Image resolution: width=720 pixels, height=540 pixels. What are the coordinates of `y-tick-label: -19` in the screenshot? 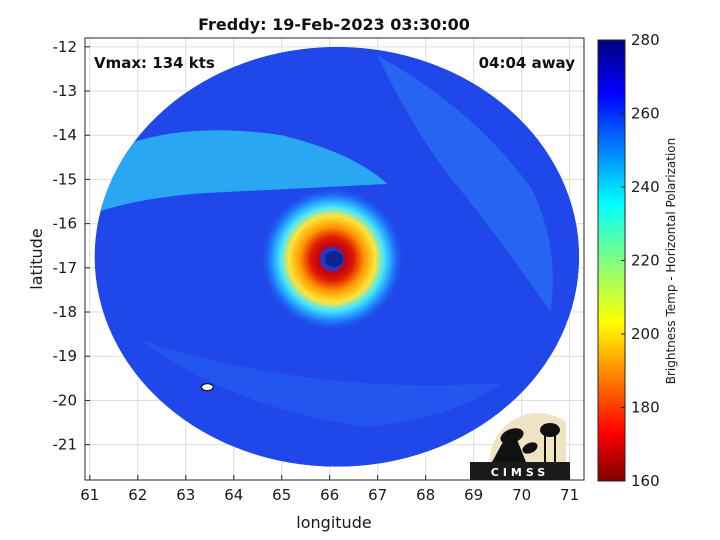 It's located at (65, 356).